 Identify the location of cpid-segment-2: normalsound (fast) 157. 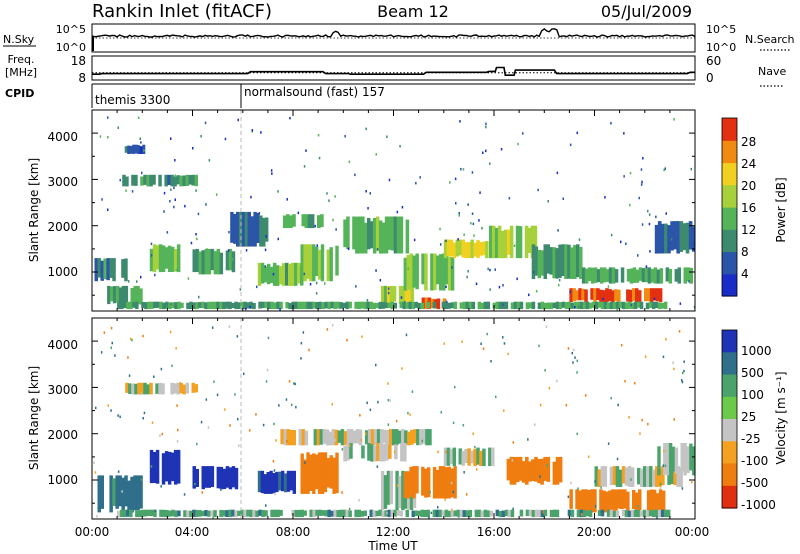
(314, 92).